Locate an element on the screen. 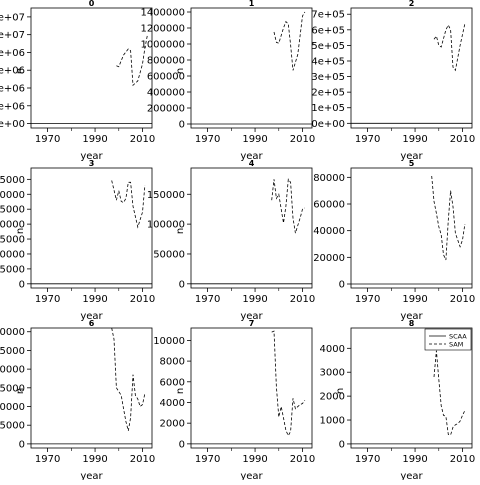  y-tick-label: 125000 is located at coordinates (12, 210).